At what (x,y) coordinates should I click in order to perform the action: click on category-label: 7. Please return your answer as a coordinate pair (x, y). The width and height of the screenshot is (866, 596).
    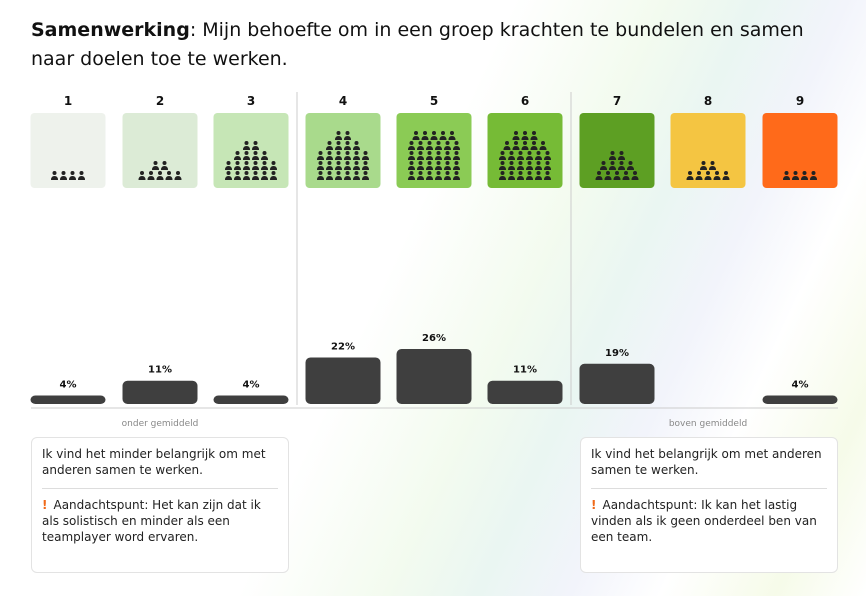
    Looking at the image, I should click on (617, 101).